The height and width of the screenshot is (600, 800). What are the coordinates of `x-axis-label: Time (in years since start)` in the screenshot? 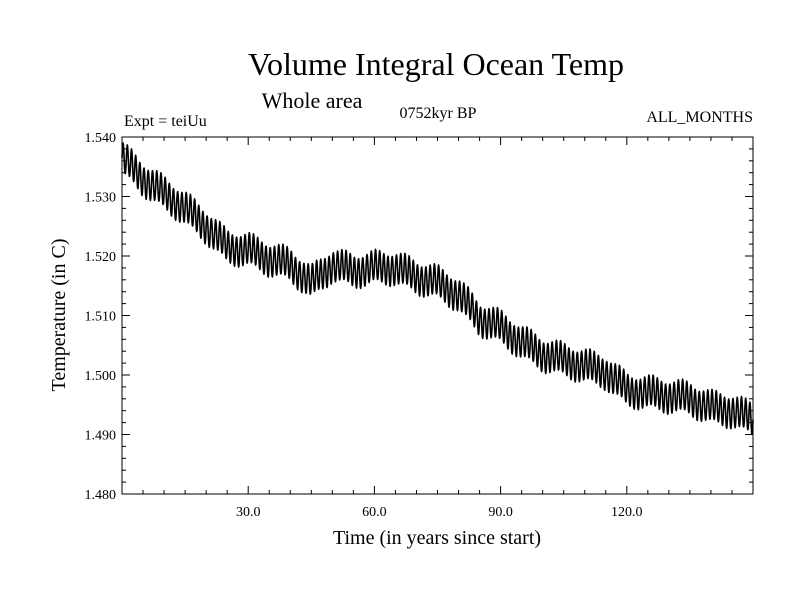 It's located at (437, 538).